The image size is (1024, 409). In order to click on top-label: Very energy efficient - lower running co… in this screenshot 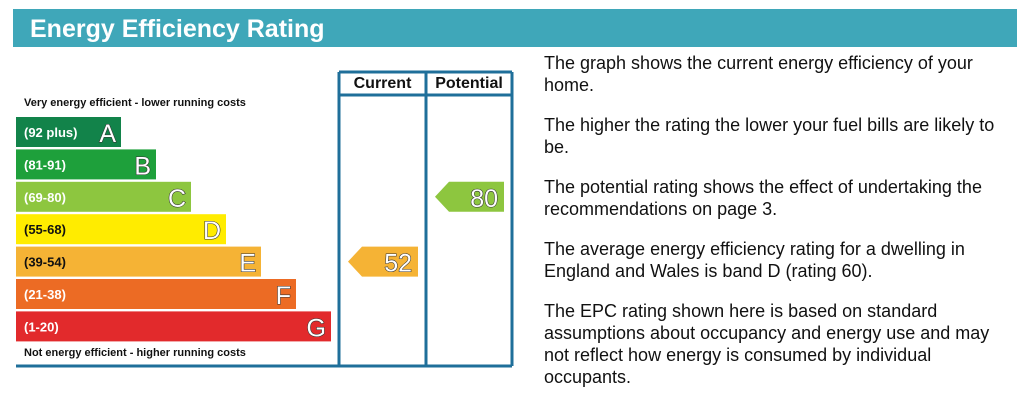, I will do `click(135, 103)`.